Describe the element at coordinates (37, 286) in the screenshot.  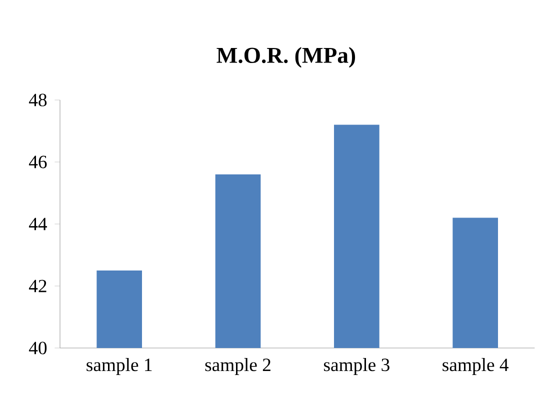
I see `y-tick-label: 42` at that location.